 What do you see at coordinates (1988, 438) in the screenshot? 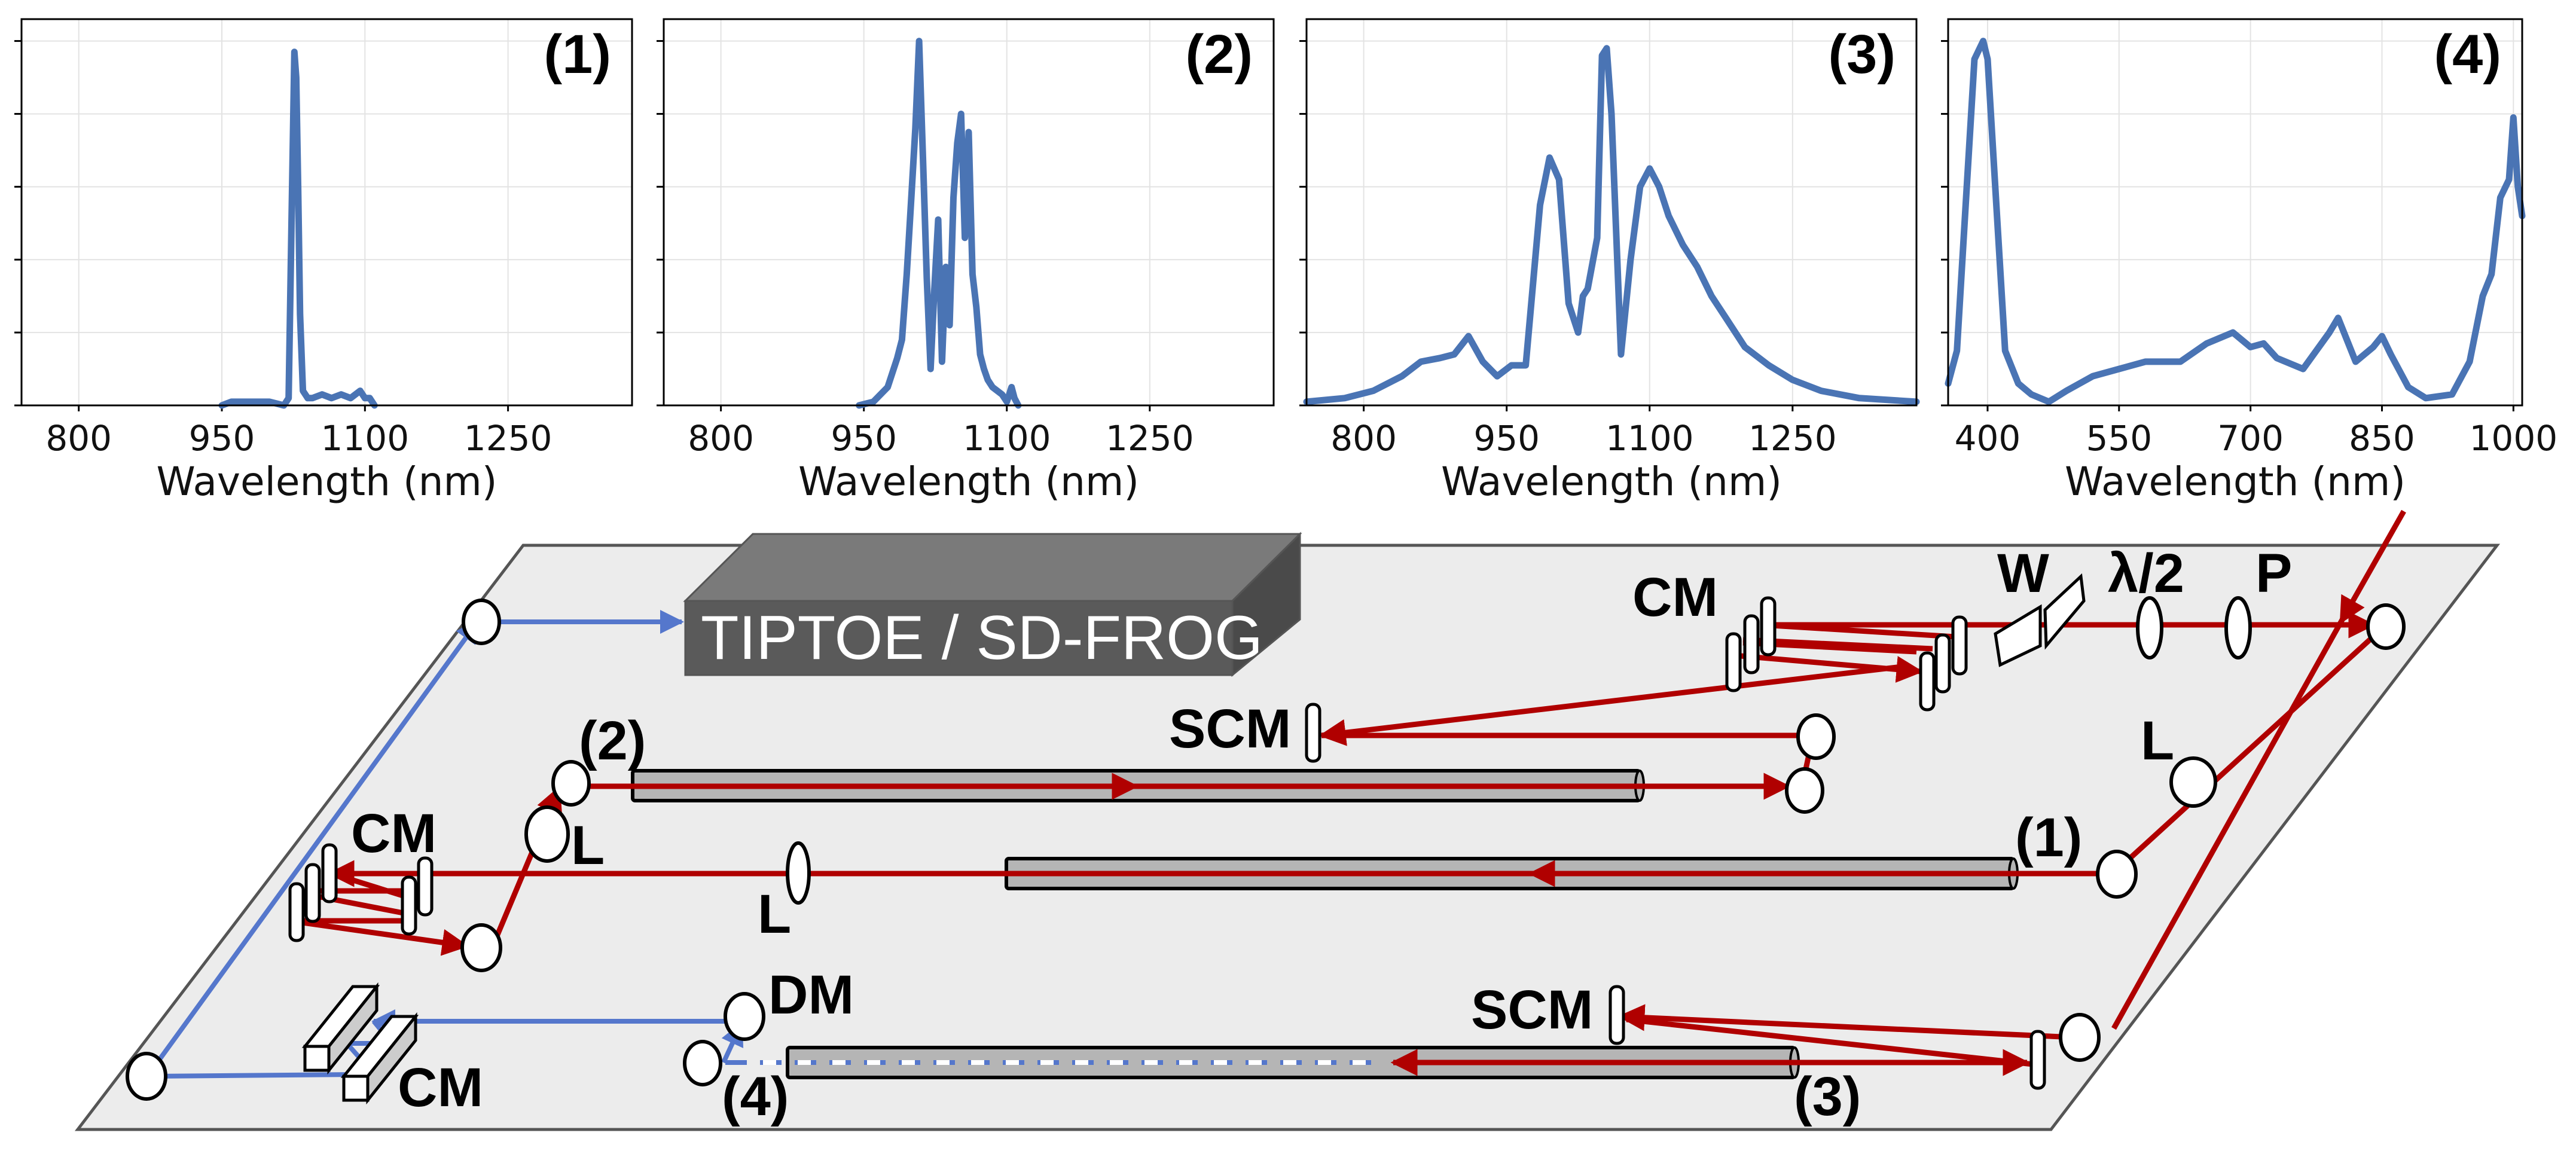
I see `x-tick-label: 400` at bounding box center [1988, 438].